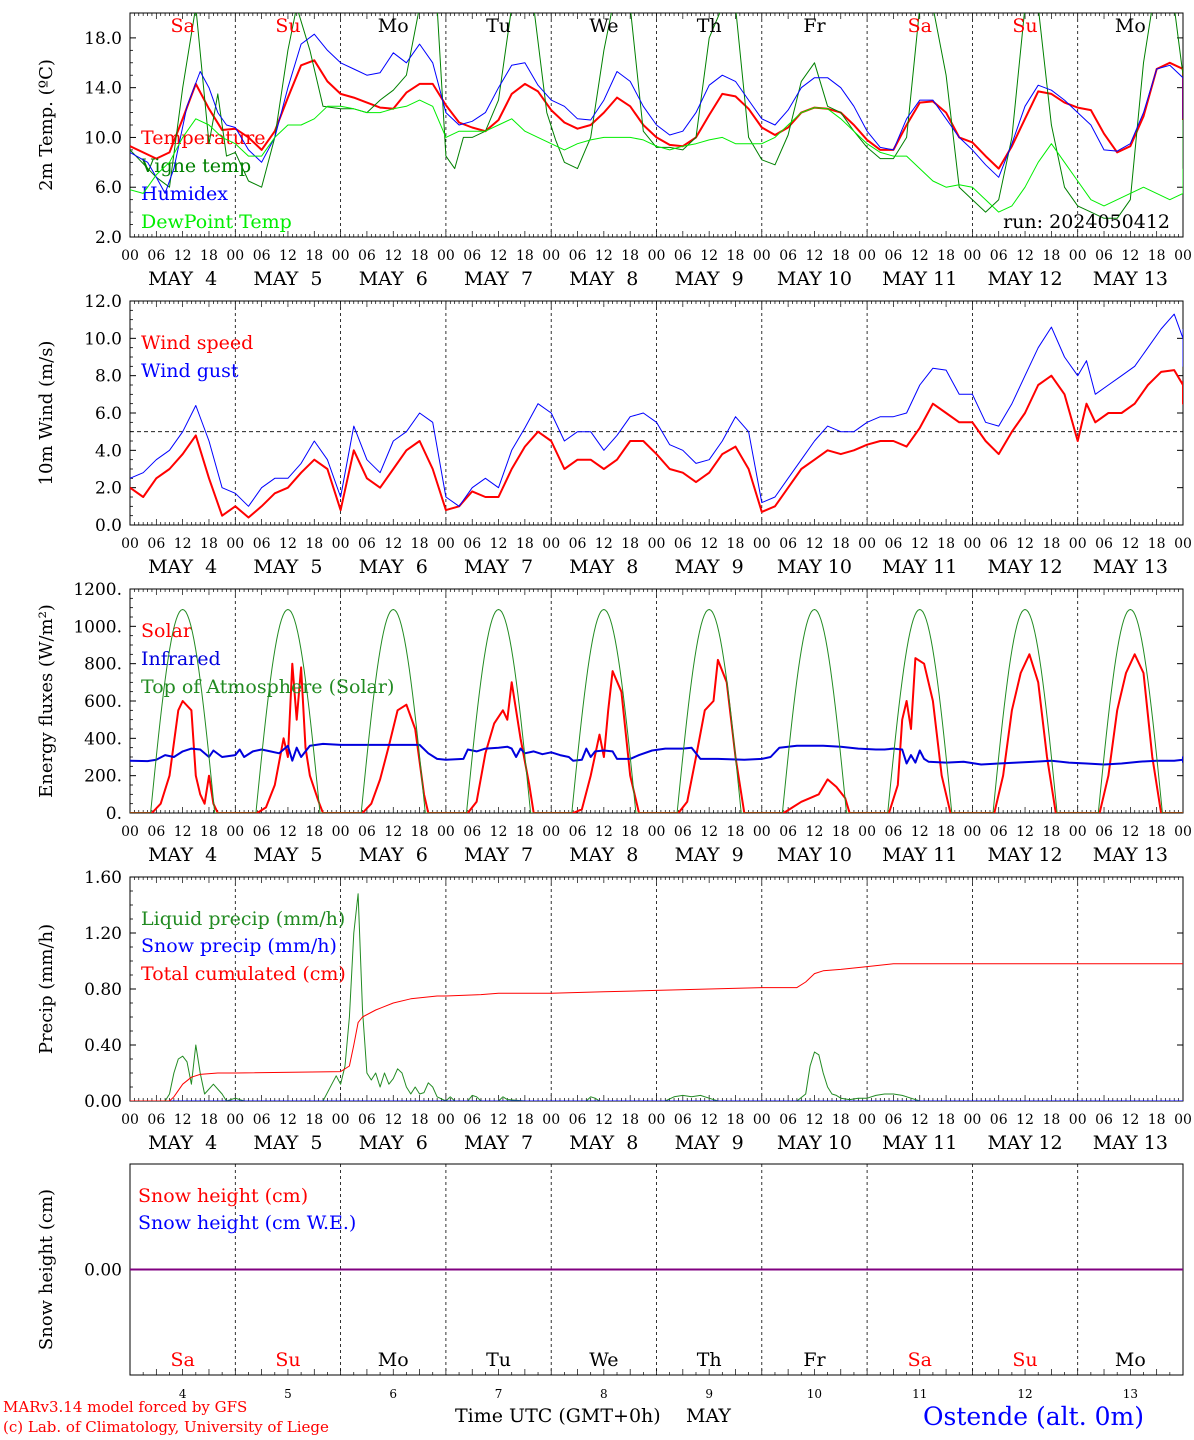 This screenshot has height=1440, width=1194. Describe the element at coordinates (558, 1416) in the screenshot. I see `x-axis-title: Time UTC (GMT+0h)` at that location.